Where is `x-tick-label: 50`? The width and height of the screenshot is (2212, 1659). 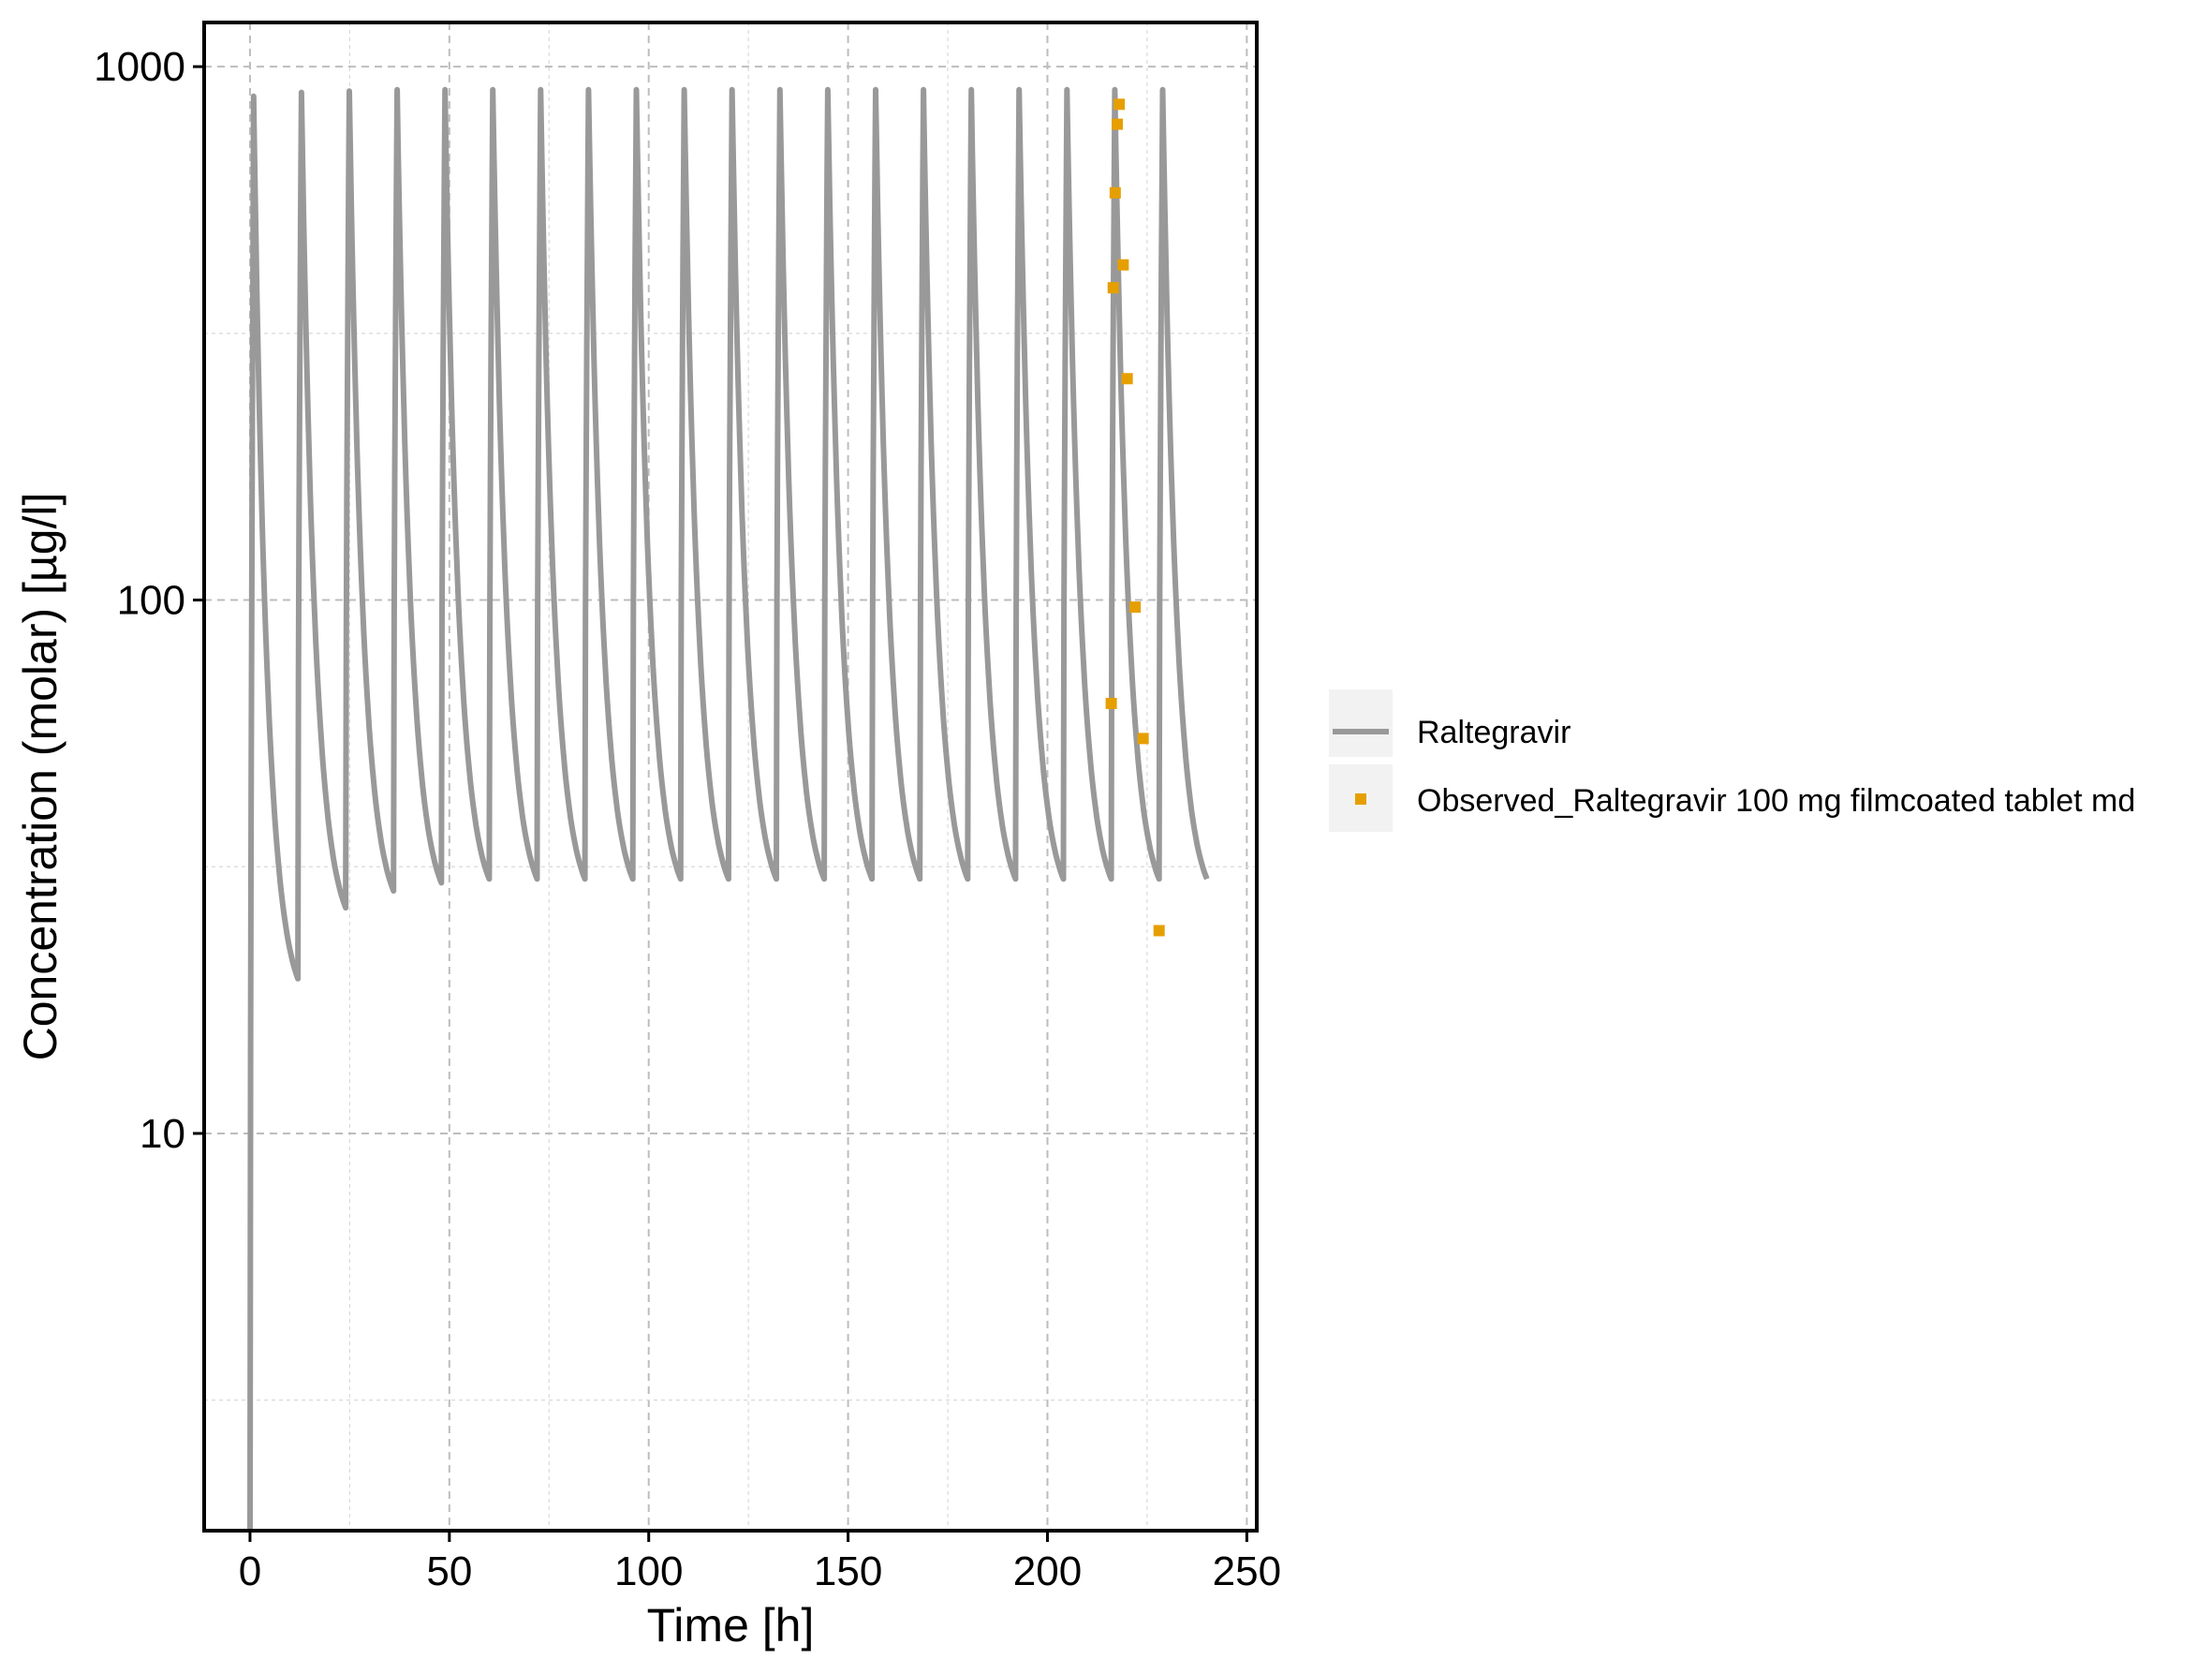 x-tick-label: 50 is located at coordinates (449, 1571).